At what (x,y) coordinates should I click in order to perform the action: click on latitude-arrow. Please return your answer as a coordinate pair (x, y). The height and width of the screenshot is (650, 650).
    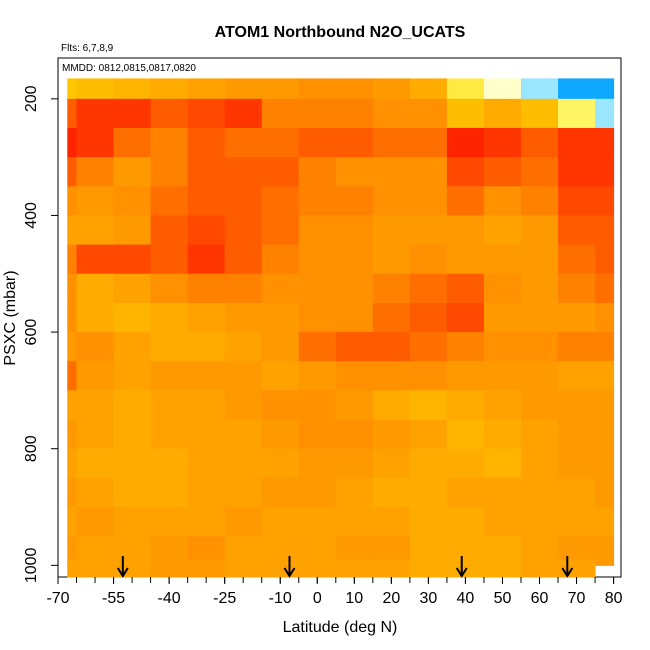
    Looking at the image, I should click on (567, 567).